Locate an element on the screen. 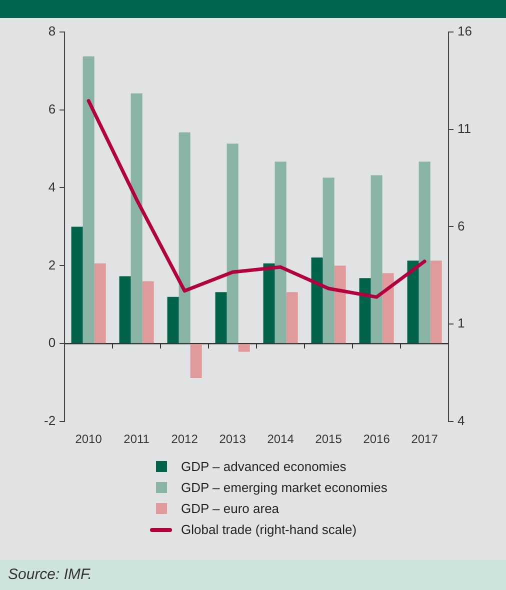 The height and width of the screenshot is (590, 506). y-tick-label: 6 is located at coordinates (52, 108).